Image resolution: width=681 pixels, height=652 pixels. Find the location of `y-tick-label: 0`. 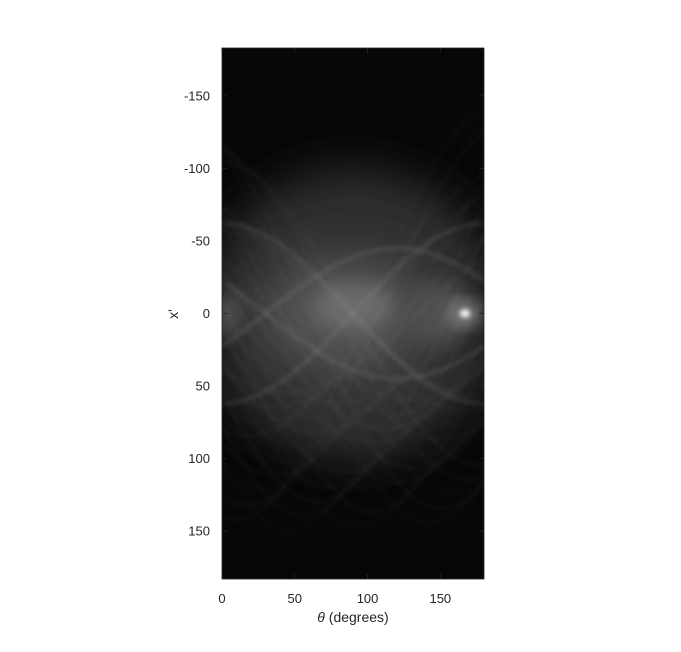

y-tick-label: 0 is located at coordinates (206, 313).